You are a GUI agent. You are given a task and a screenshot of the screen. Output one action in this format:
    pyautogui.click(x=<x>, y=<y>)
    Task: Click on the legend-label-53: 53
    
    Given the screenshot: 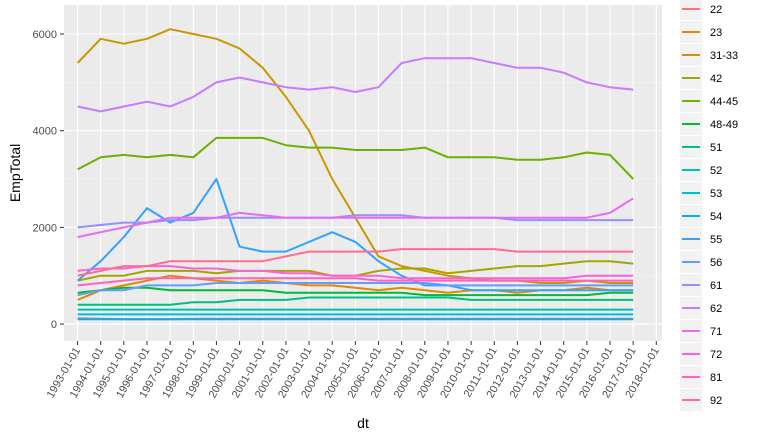 What is the action you would take?
    pyautogui.click(x=716, y=194)
    